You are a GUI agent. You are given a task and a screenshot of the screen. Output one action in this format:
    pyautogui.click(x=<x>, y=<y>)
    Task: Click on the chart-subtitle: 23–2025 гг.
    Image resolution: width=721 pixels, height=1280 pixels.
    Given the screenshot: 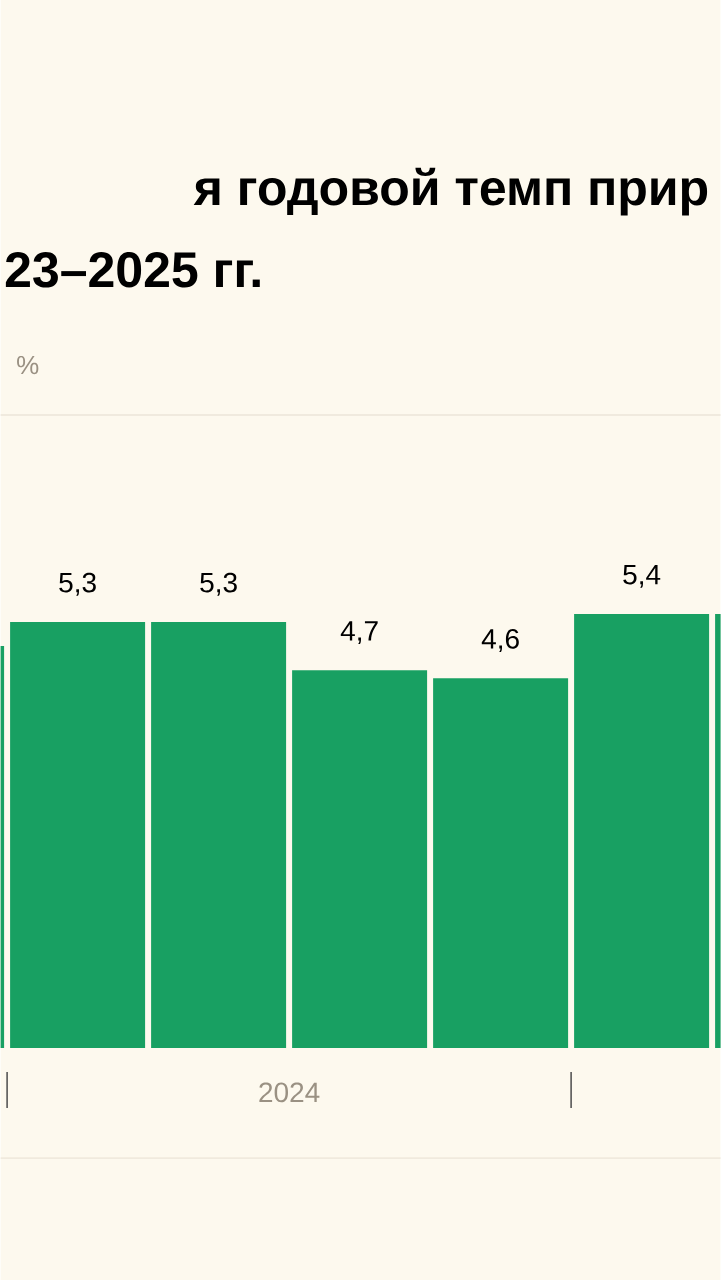 What is the action you would take?
    pyautogui.click(x=132, y=270)
    